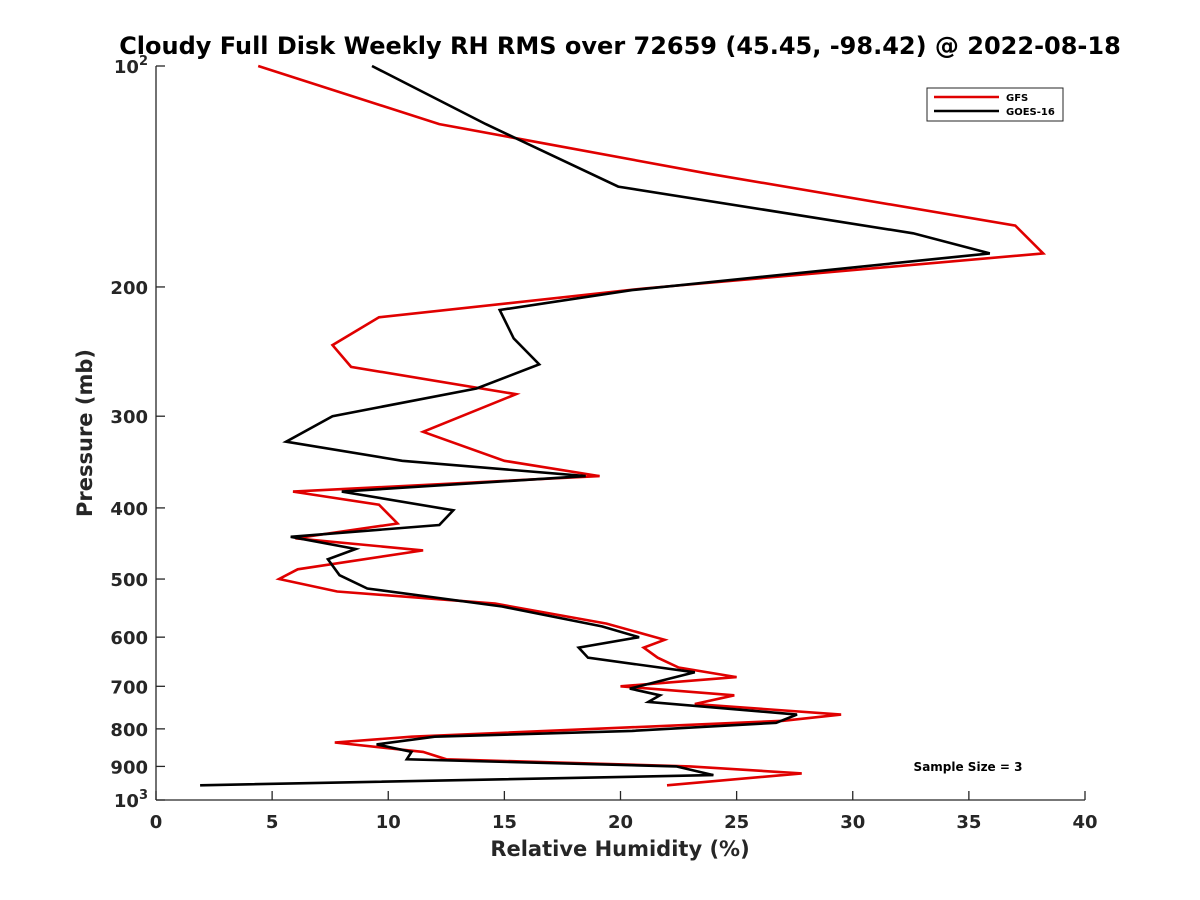 The height and width of the screenshot is (900, 1200). What do you see at coordinates (129, 417) in the screenshot?
I see `y-tick-label: 300` at bounding box center [129, 417].